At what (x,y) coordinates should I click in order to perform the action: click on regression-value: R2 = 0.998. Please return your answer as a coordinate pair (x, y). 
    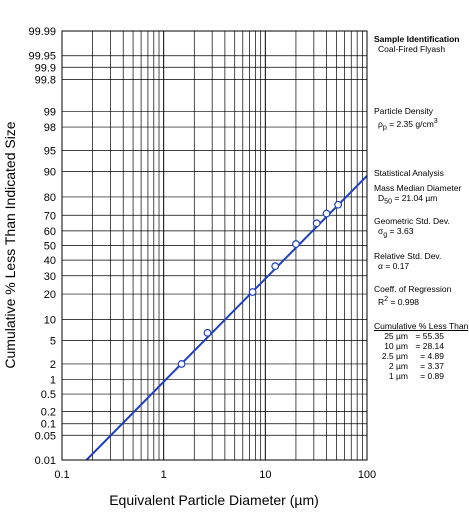
    Looking at the image, I should click on (399, 301).